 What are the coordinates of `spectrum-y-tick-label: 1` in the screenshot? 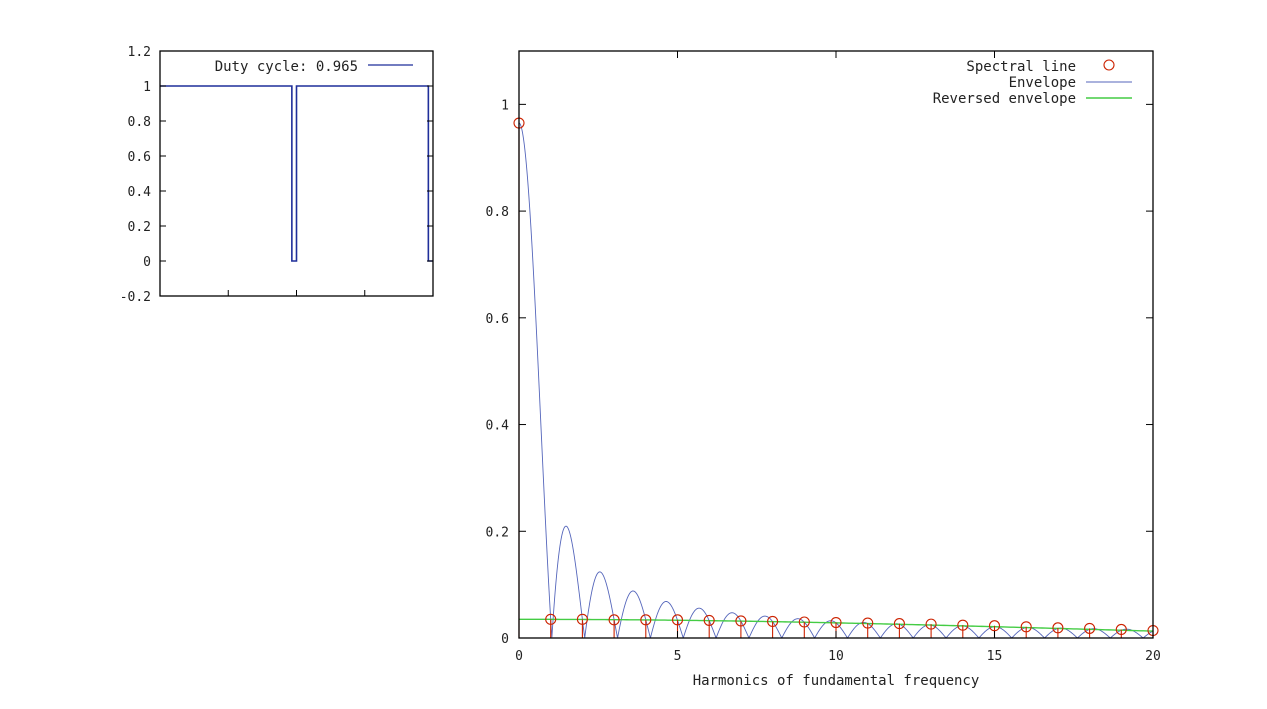 It's located at (505, 105).